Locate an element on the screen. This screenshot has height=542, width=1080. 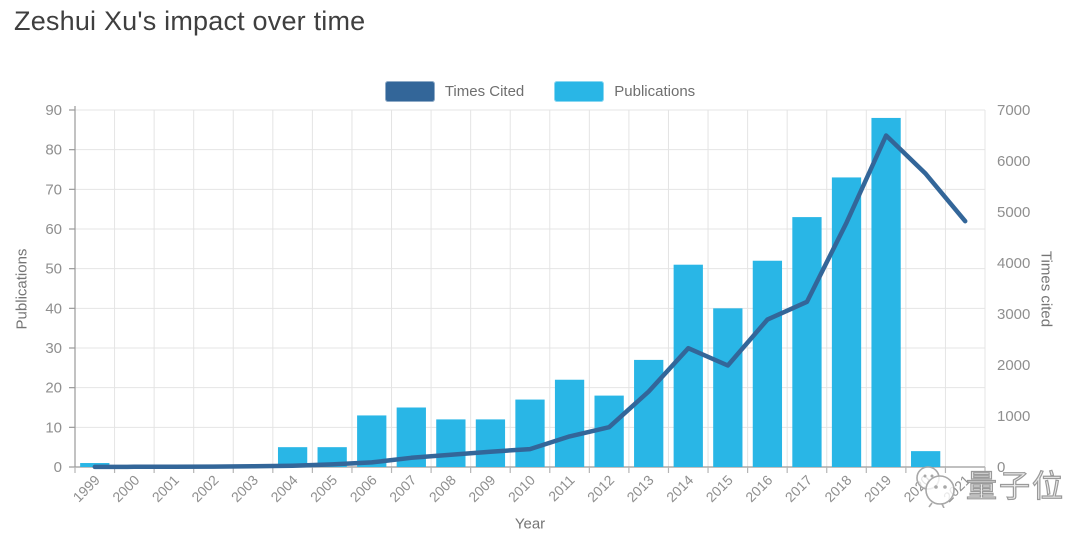
x-tick-label: 2004 is located at coordinates (283, 488).